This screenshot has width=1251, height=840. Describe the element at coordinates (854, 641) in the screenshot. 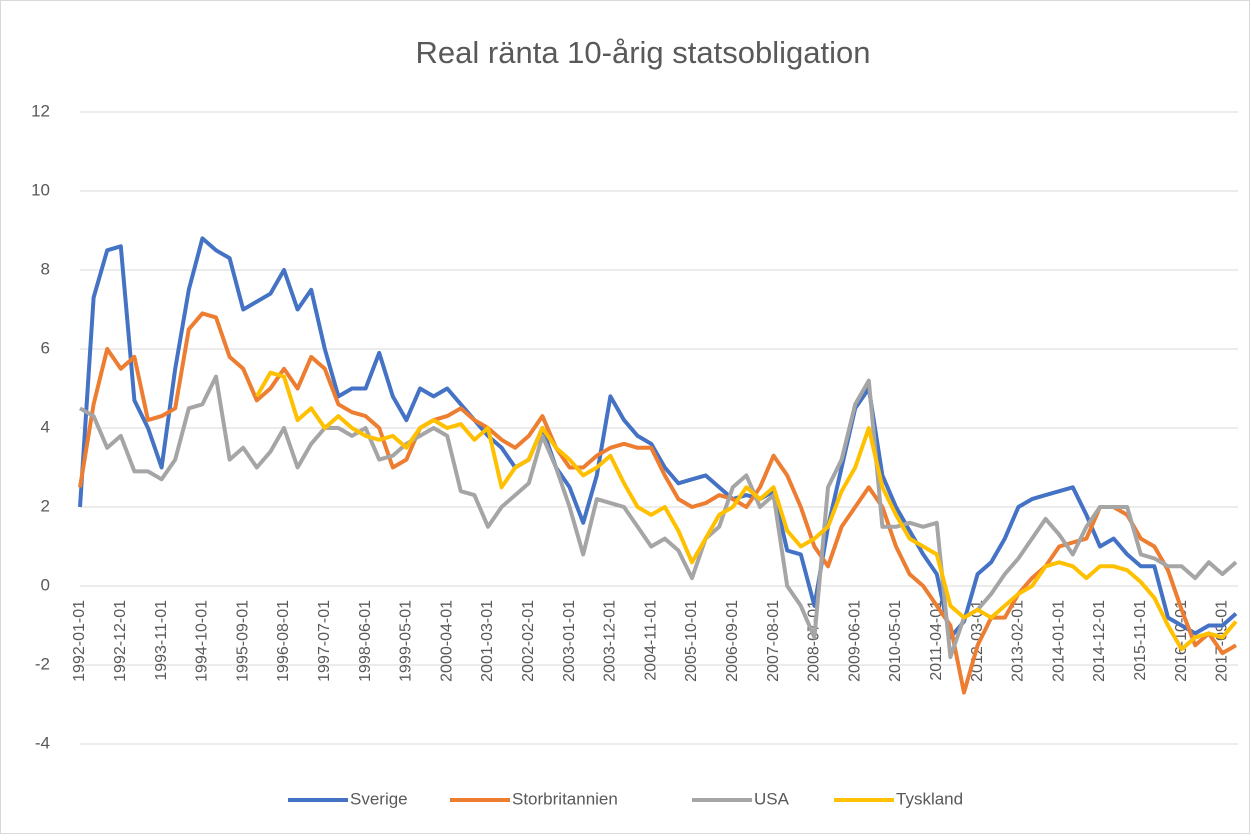

I see `x-tick-label: 2009-06-01` at that location.